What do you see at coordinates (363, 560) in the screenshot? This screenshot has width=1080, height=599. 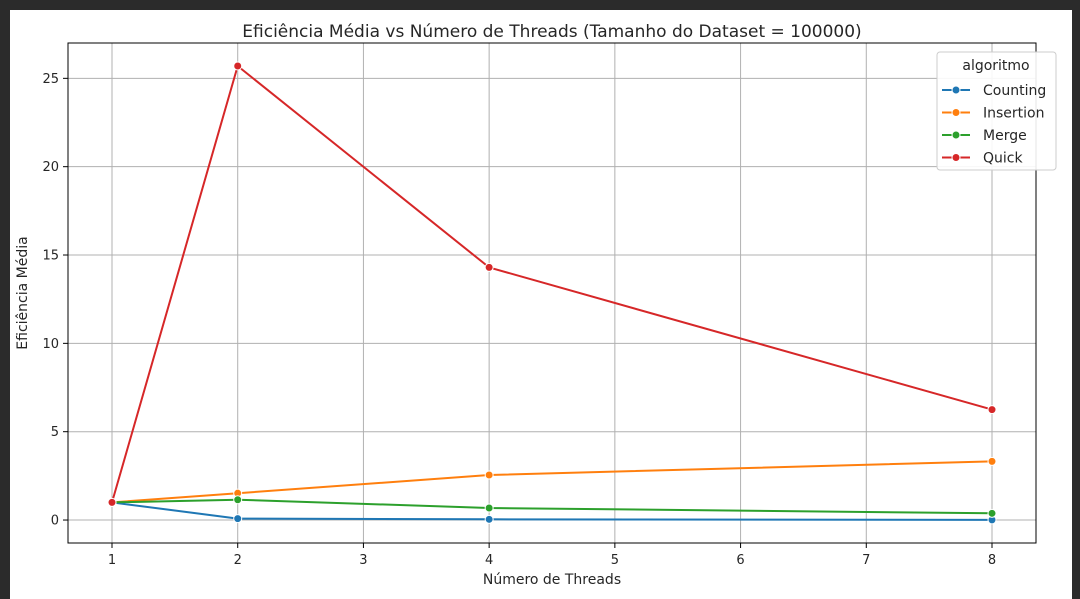 I see `x-tick-label: 3` at bounding box center [363, 560].